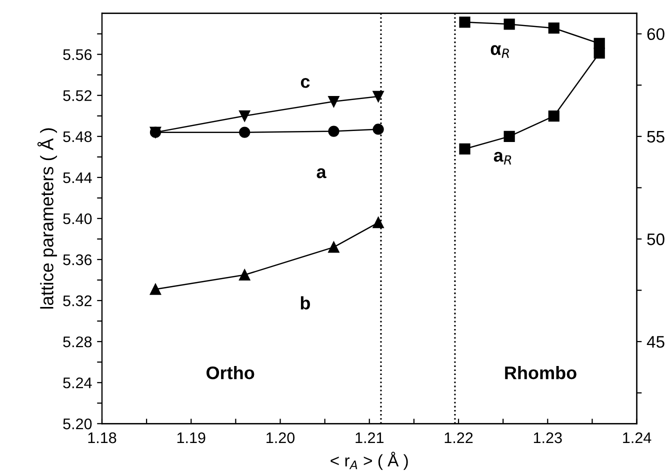  Describe the element at coordinates (77, 300) in the screenshot. I see `y-tick-label: 5.32` at that location.